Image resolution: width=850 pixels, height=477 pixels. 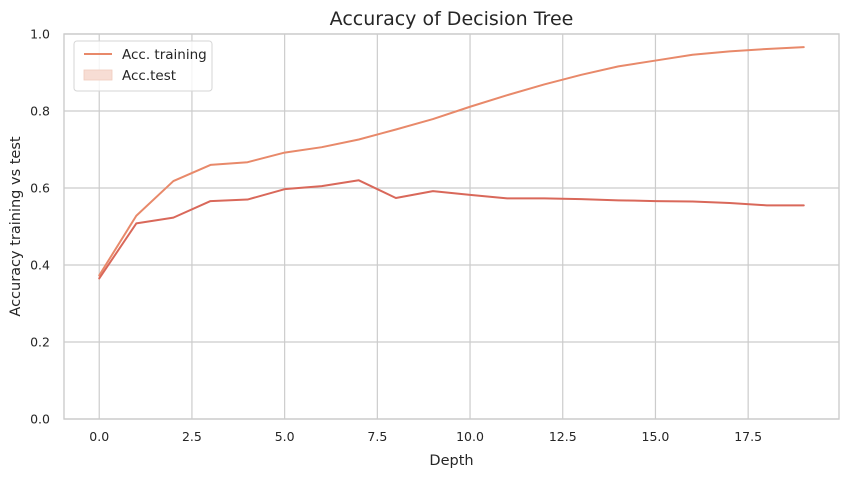 What do you see at coordinates (563, 436) in the screenshot?
I see `x-tick-label: 12.5` at bounding box center [563, 436].